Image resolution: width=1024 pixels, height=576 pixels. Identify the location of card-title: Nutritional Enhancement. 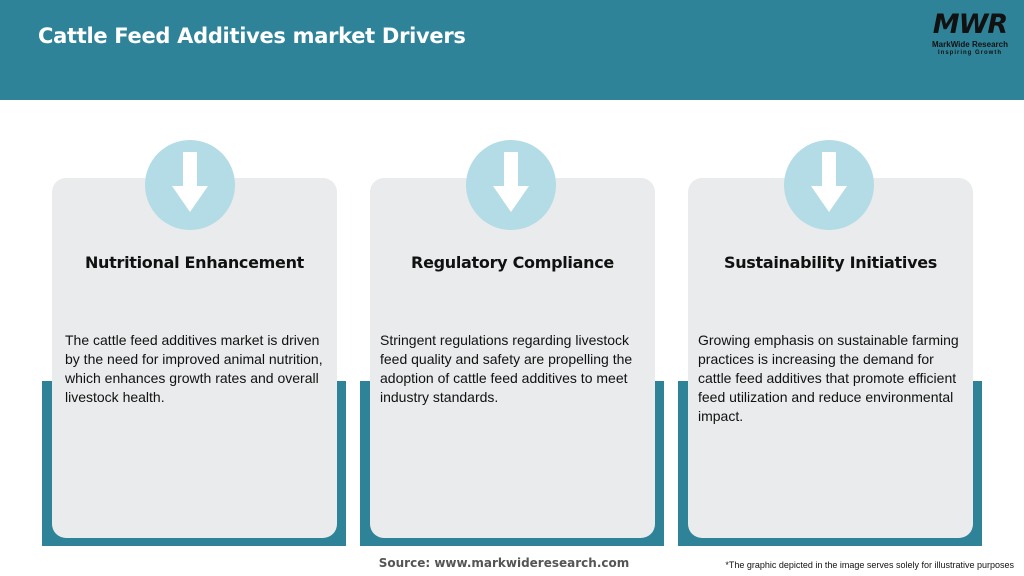
(194, 262).